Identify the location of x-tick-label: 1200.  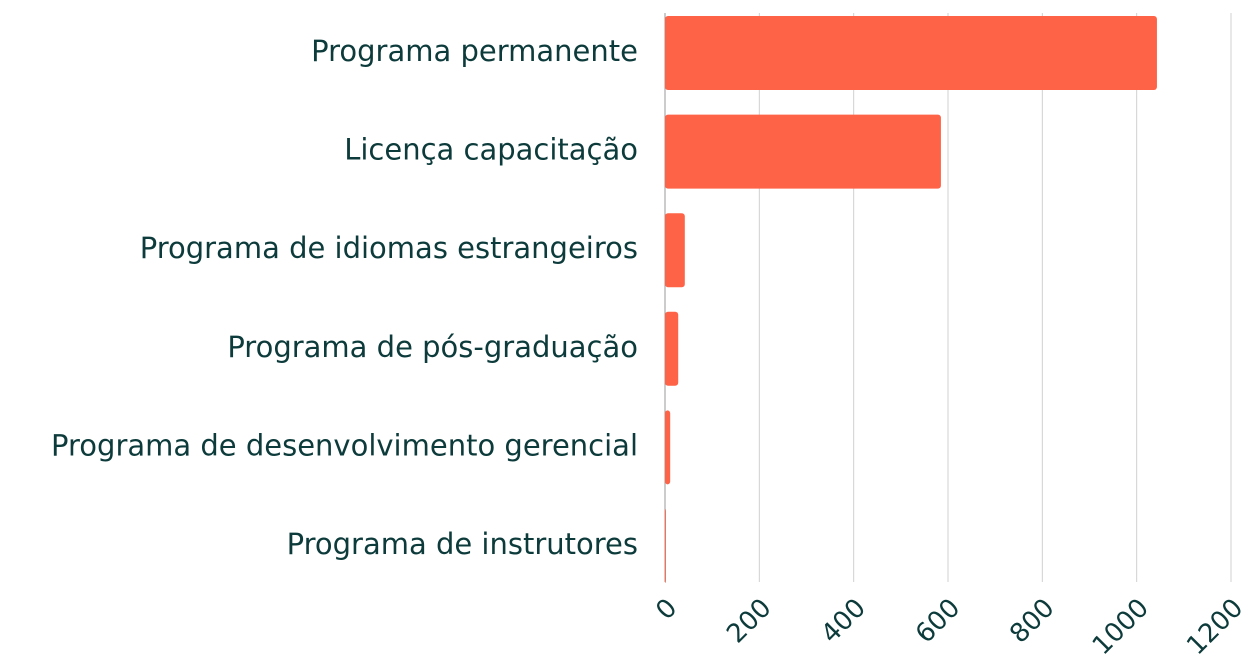
(1214, 627).